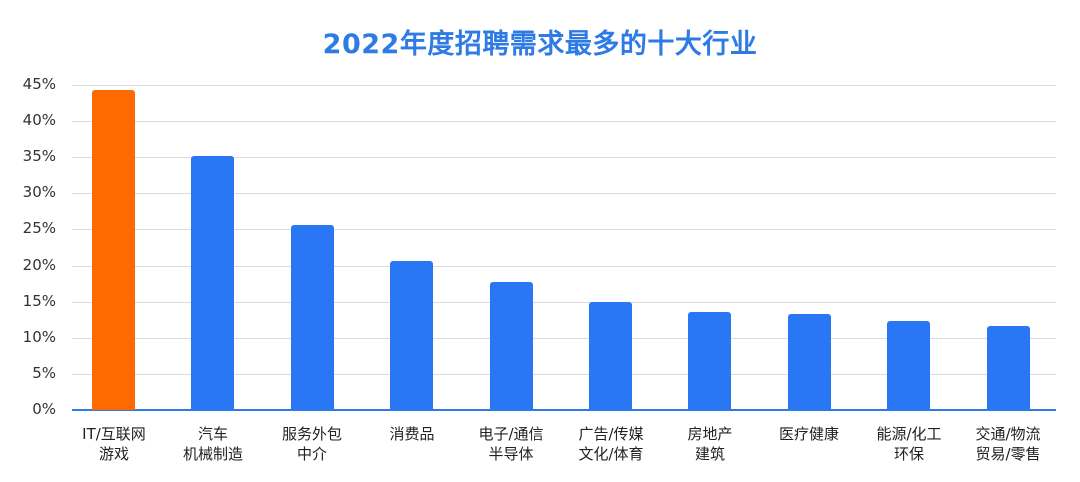  Describe the element at coordinates (540, 44) in the screenshot. I see `chart-title: 2022年度招聘需求最多的十大行业` at that location.